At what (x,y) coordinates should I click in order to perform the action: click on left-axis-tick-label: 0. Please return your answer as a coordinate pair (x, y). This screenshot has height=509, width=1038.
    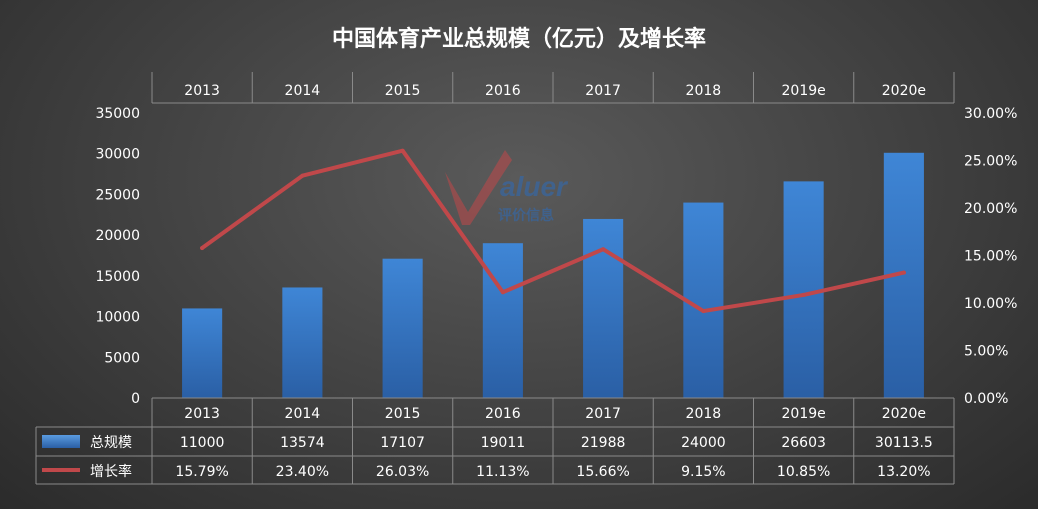
    Looking at the image, I should click on (135, 399).